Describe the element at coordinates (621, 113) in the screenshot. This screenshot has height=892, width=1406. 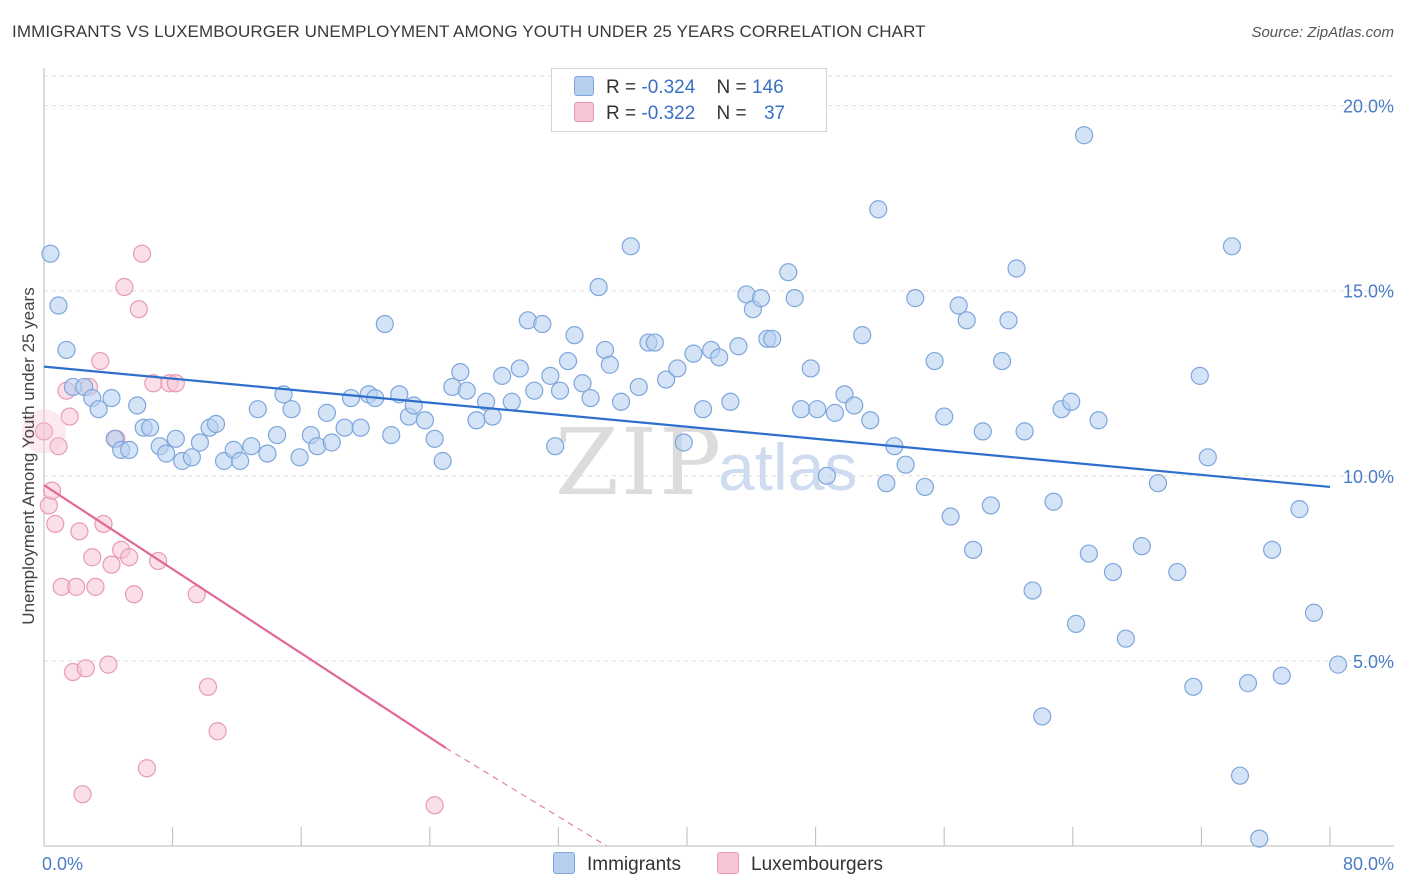
I see `legend-r-label: R =` at that location.